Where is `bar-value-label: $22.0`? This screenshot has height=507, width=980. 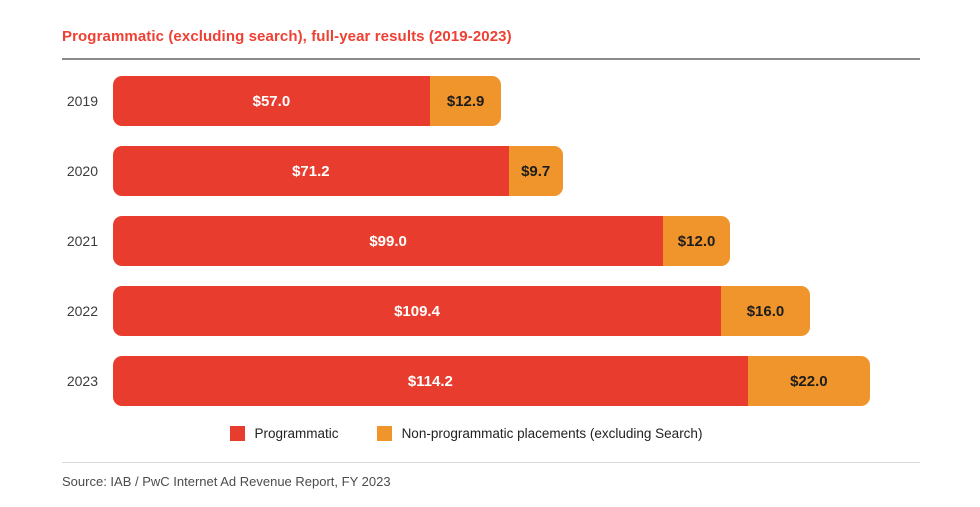
bar-value-label: $22.0 is located at coordinates (809, 381).